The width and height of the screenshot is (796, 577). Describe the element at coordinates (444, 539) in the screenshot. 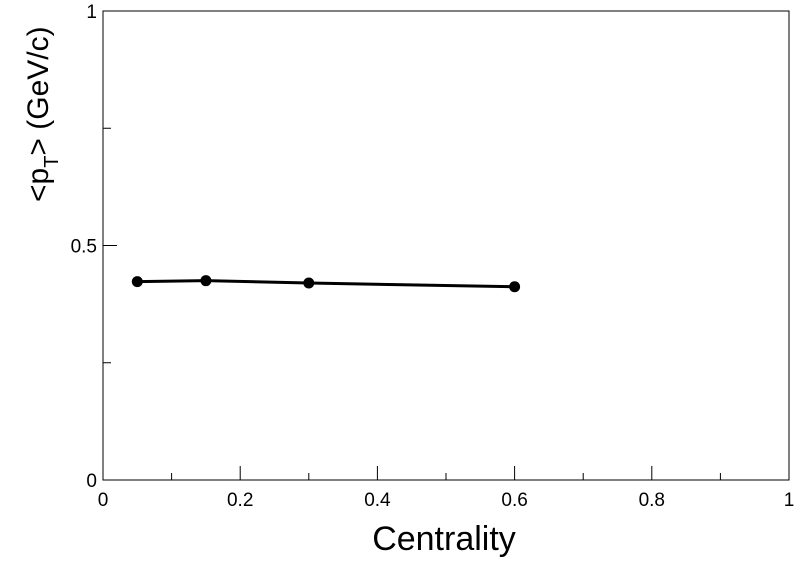

I see `x-axis-title: Centrality` at that location.